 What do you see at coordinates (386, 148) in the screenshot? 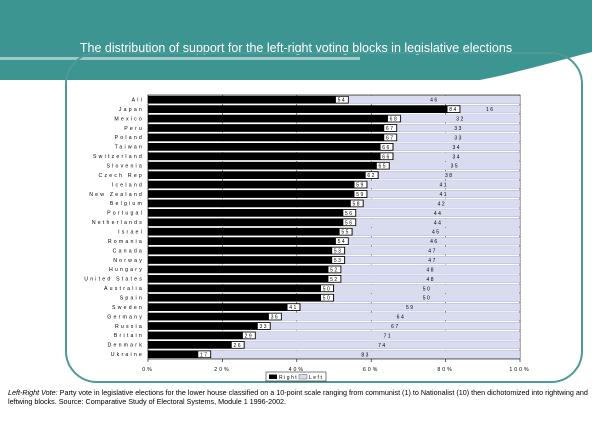
I see `right-value-label: 66` at bounding box center [386, 148].